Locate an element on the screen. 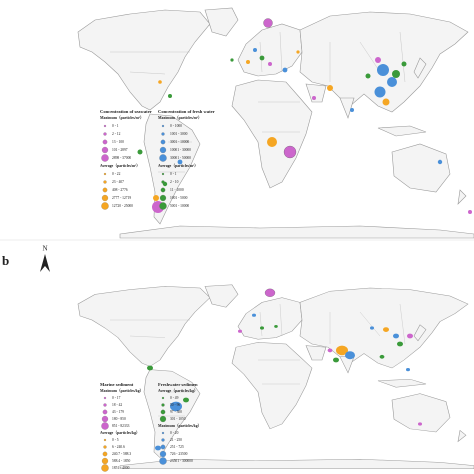 This screenshot has width=474, height=474. legend-item: 5001 - 10000 is located at coordinates (179, 206).